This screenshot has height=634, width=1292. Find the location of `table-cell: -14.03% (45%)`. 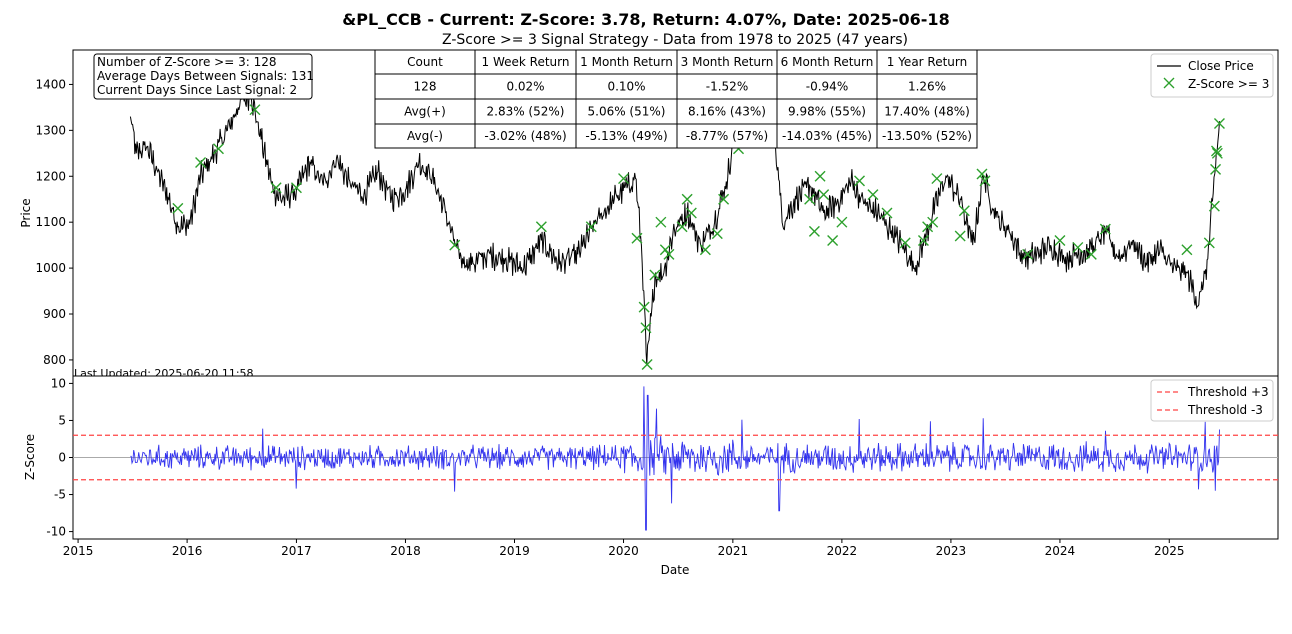

table-cell: -14.03% (45%) is located at coordinates (827, 136).